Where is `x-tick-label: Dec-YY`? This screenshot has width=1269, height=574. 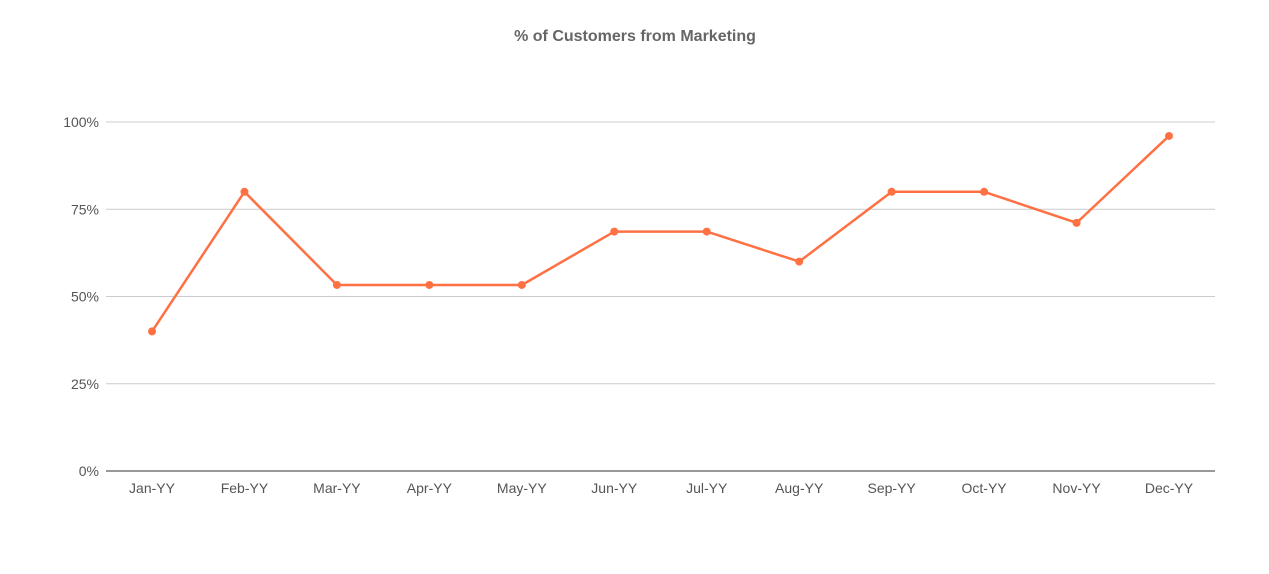 x-tick-label: Dec-YY is located at coordinates (1169, 488).